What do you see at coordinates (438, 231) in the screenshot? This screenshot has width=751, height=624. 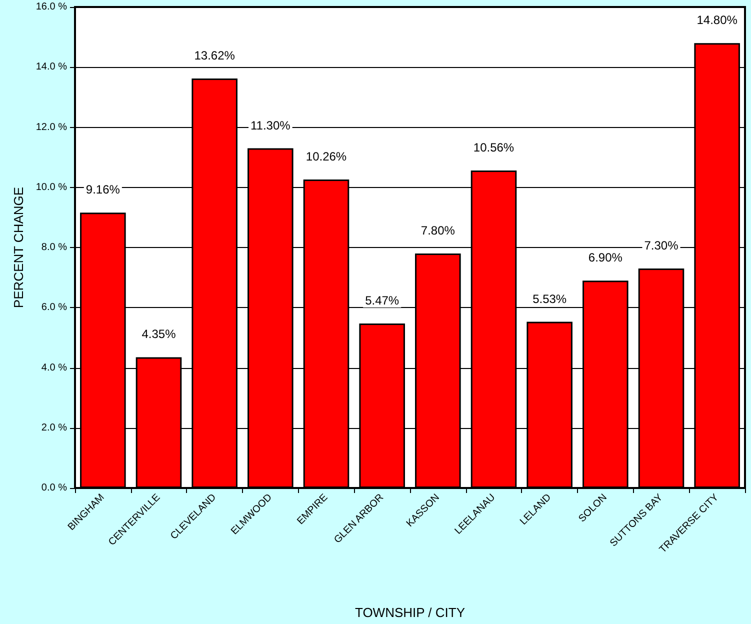 I see `data-label: 7.80%` at bounding box center [438, 231].